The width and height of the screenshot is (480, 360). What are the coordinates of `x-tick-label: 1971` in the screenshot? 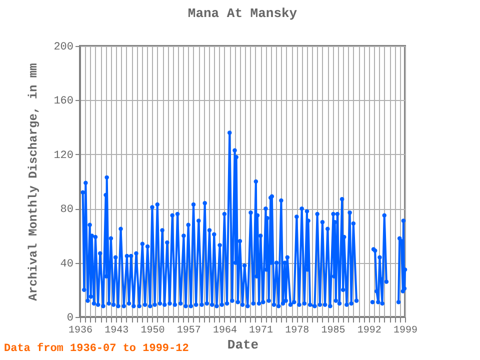 It's located at (261, 331).